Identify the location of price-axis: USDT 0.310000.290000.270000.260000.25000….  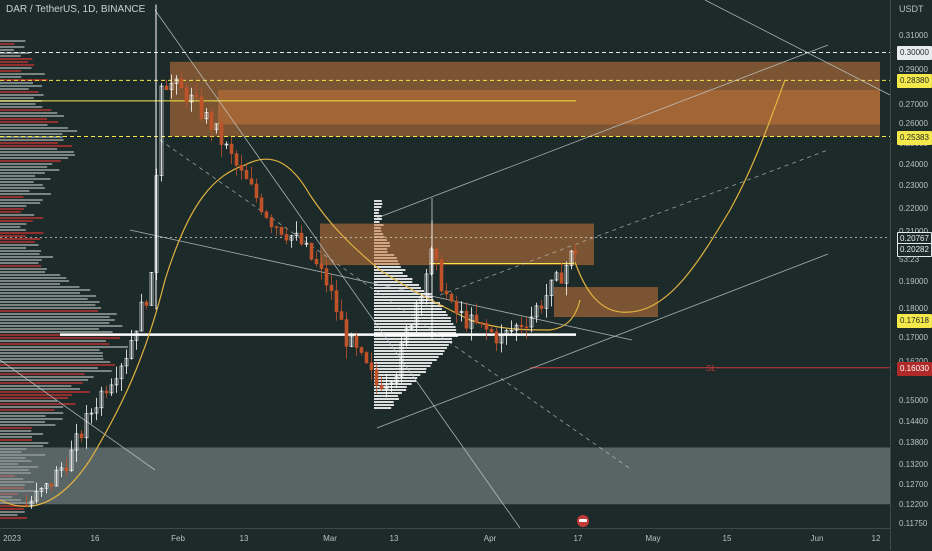
(911, 275).